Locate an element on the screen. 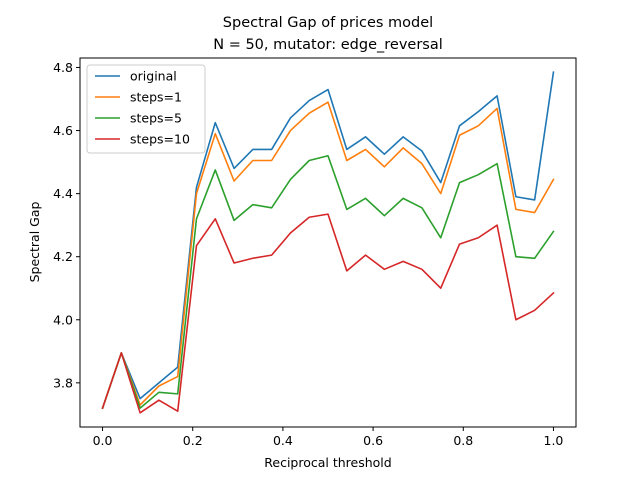  x-tick-label: 0.4 is located at coordinates (283, 440).